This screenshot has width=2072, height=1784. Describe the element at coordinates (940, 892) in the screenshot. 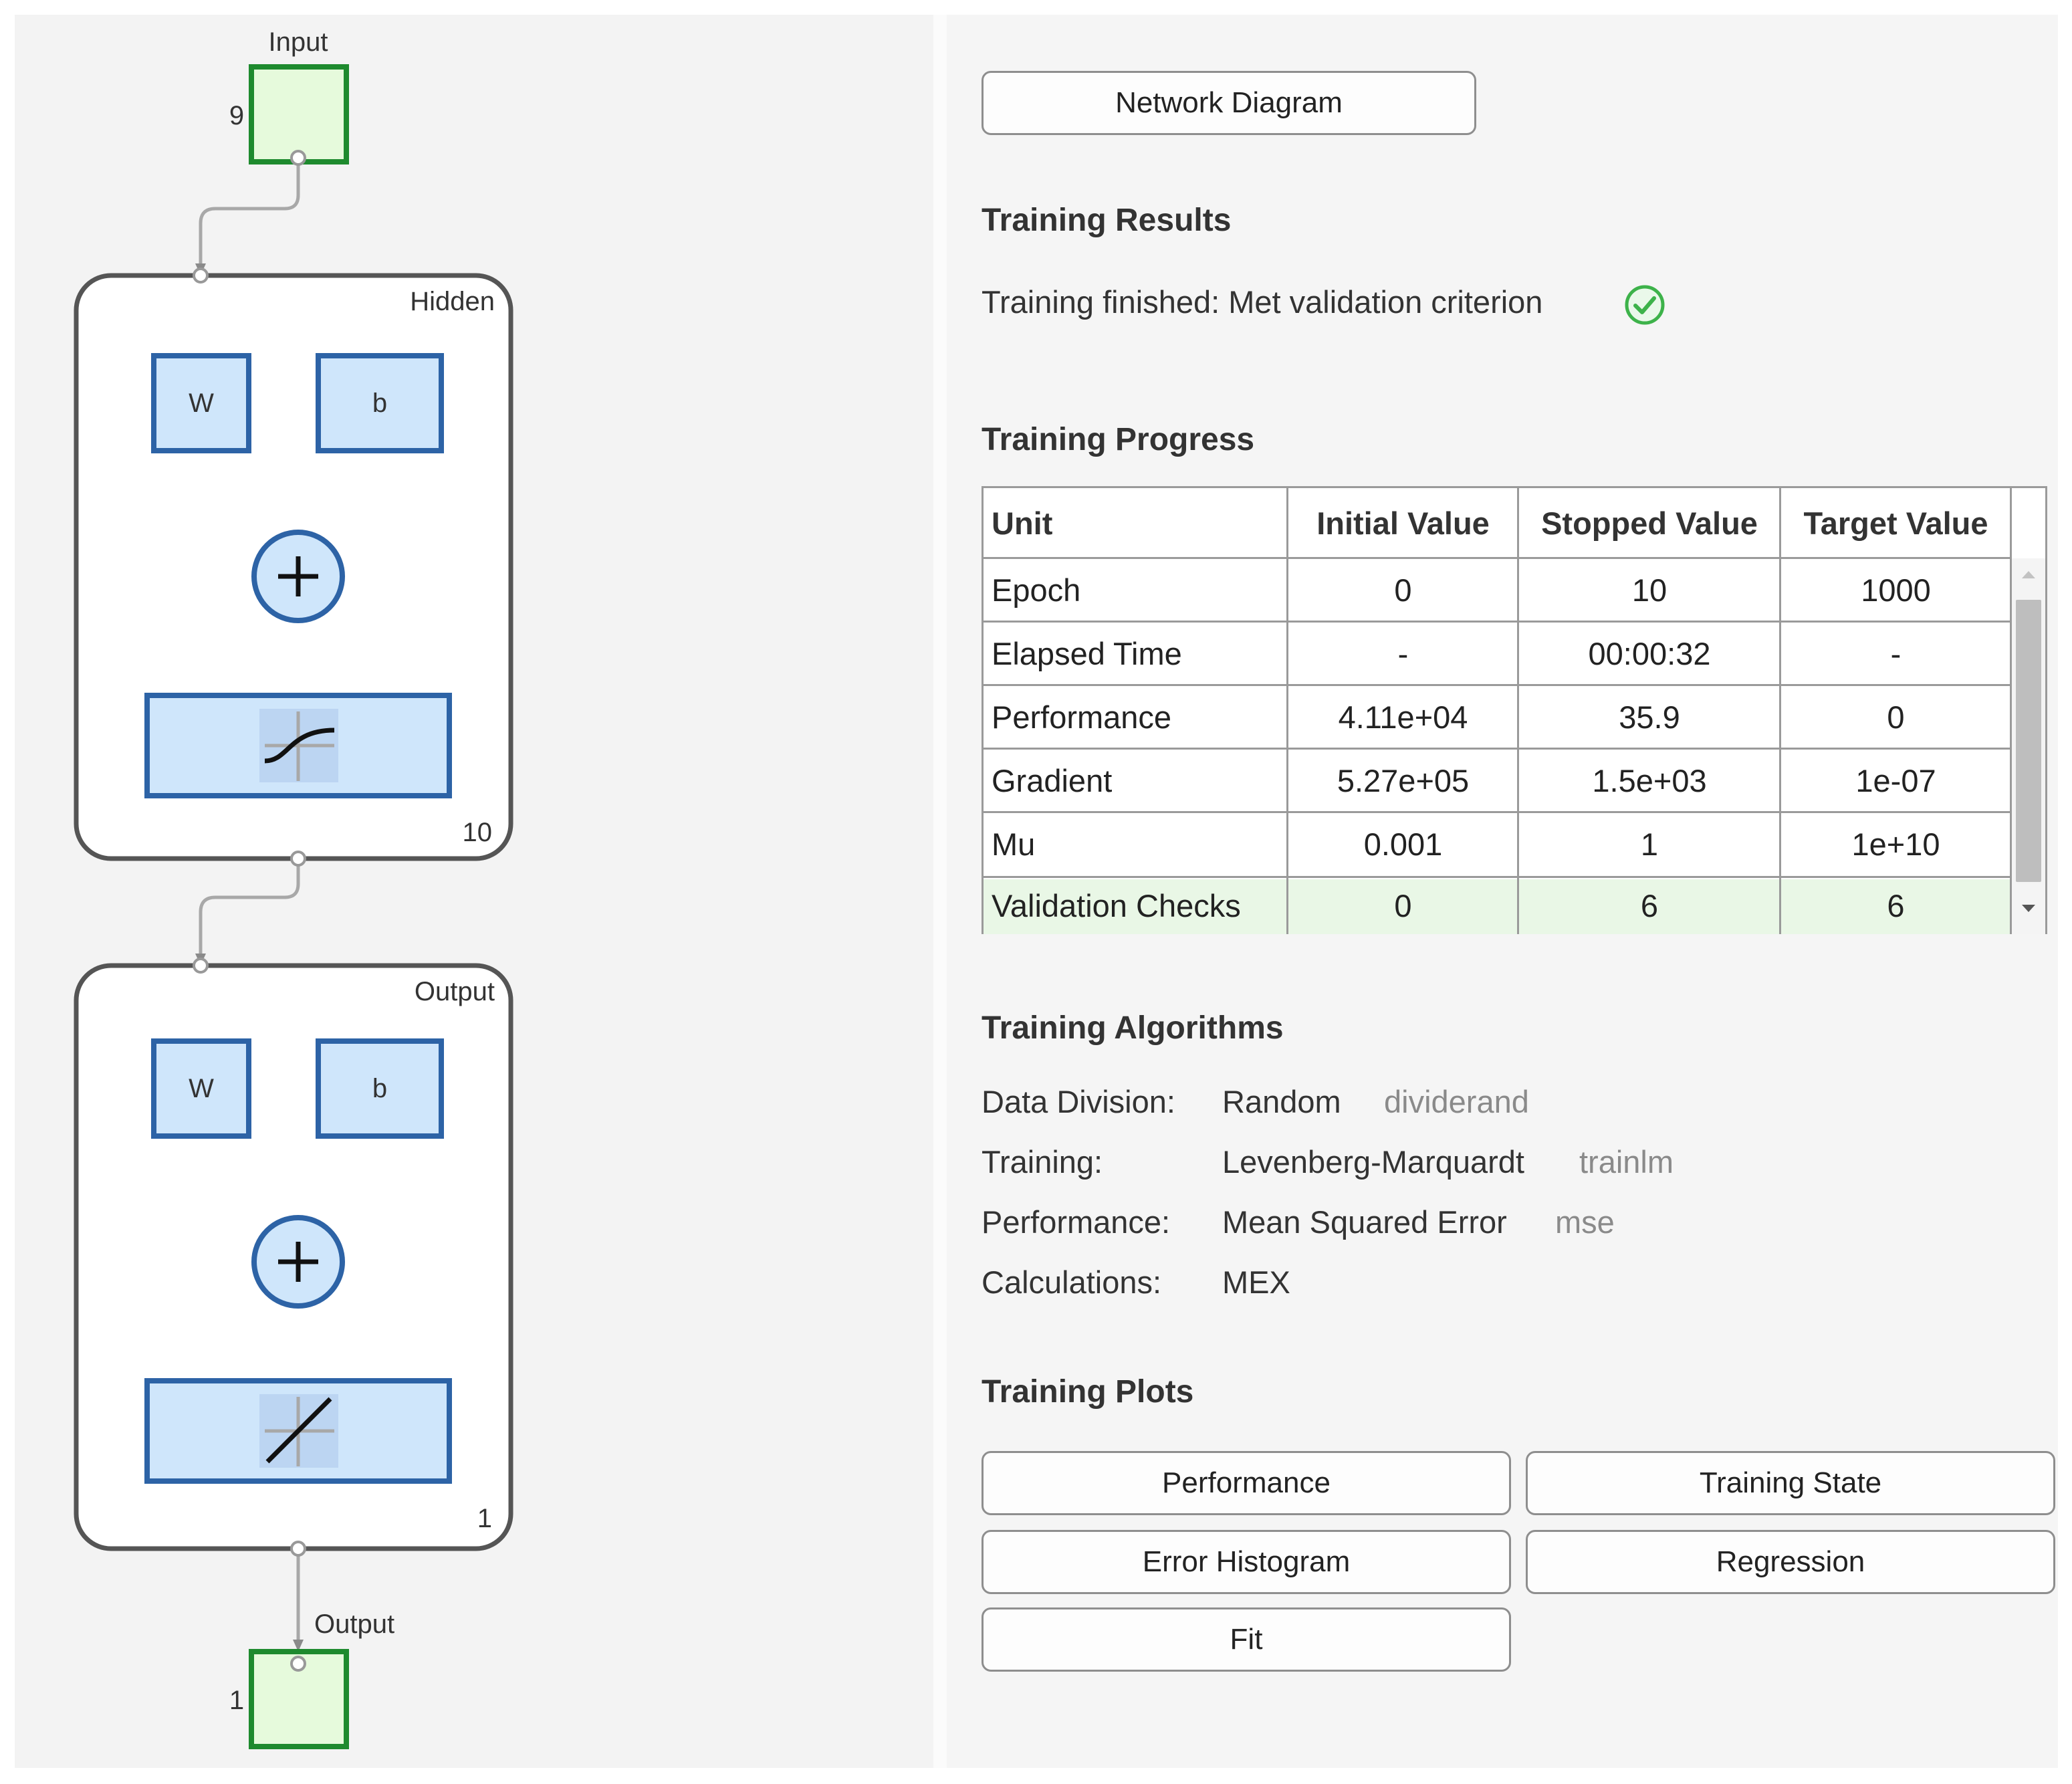

I see `panel-divider` at that location.